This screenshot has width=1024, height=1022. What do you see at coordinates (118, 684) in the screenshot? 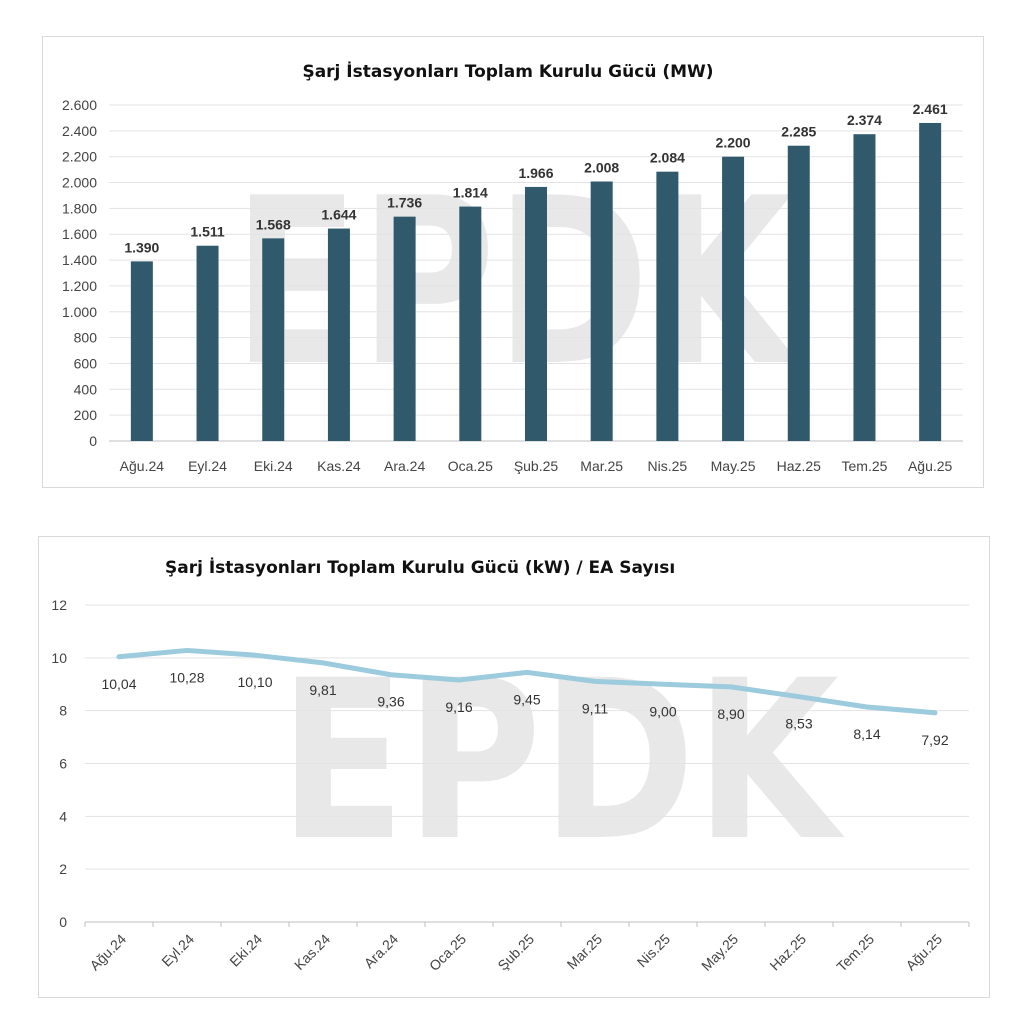
I see `data-label: 10,04` at bounding box center [118, 684].